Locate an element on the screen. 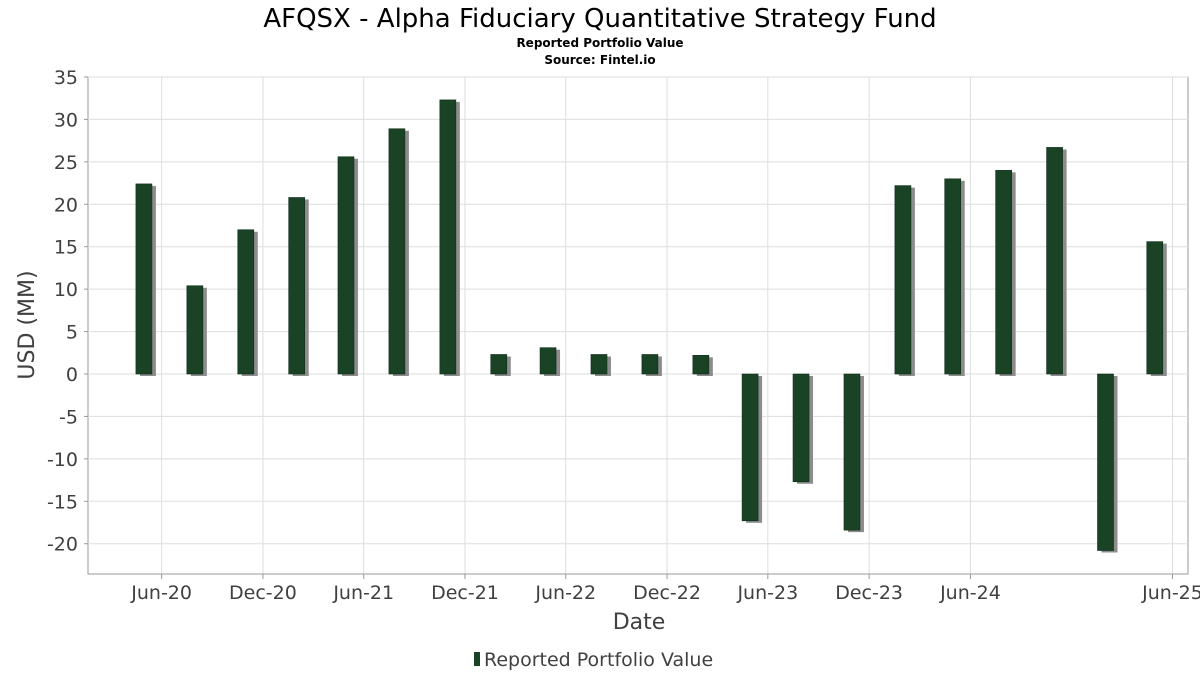 Image resolution: width=1200 pixels, height=675 pixels. x-tick-label: Jun-24 is located at coordinates (970, 593).